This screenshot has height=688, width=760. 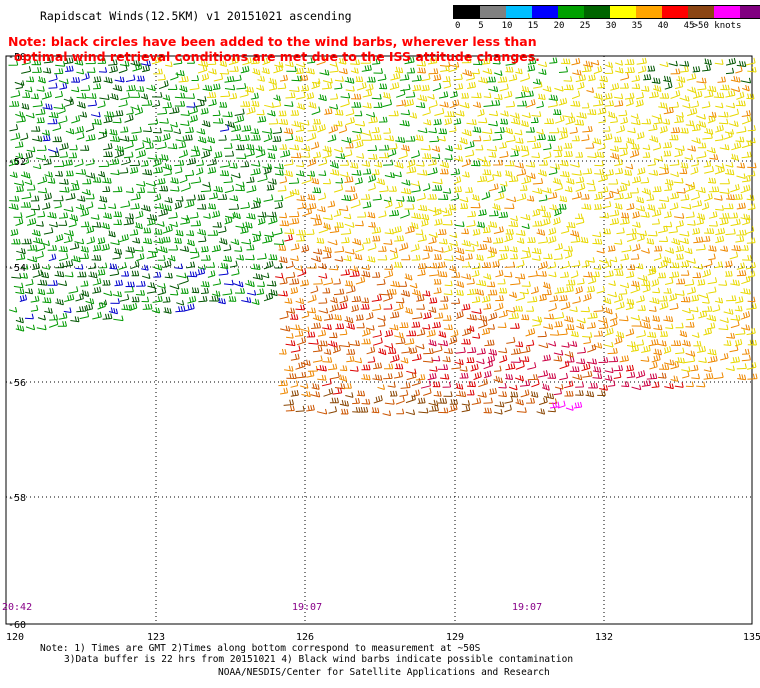 I want to click on legend-label: 35, so click(x=637, y=26).